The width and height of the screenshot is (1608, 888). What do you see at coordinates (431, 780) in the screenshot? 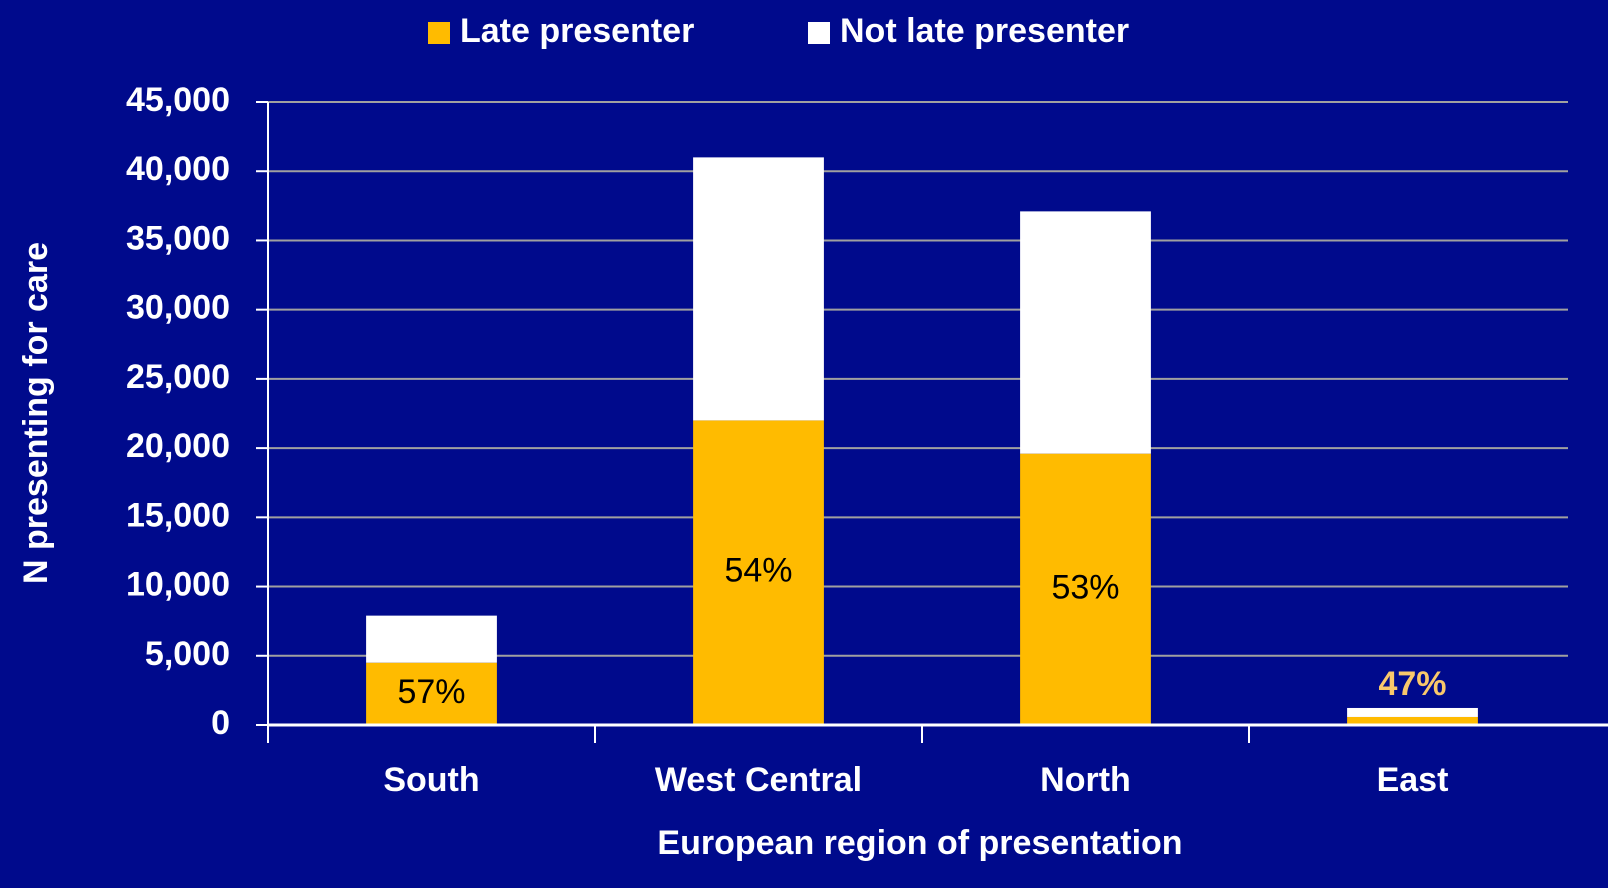
I see `x-tick-label: South` at bounding box center [431, 780].